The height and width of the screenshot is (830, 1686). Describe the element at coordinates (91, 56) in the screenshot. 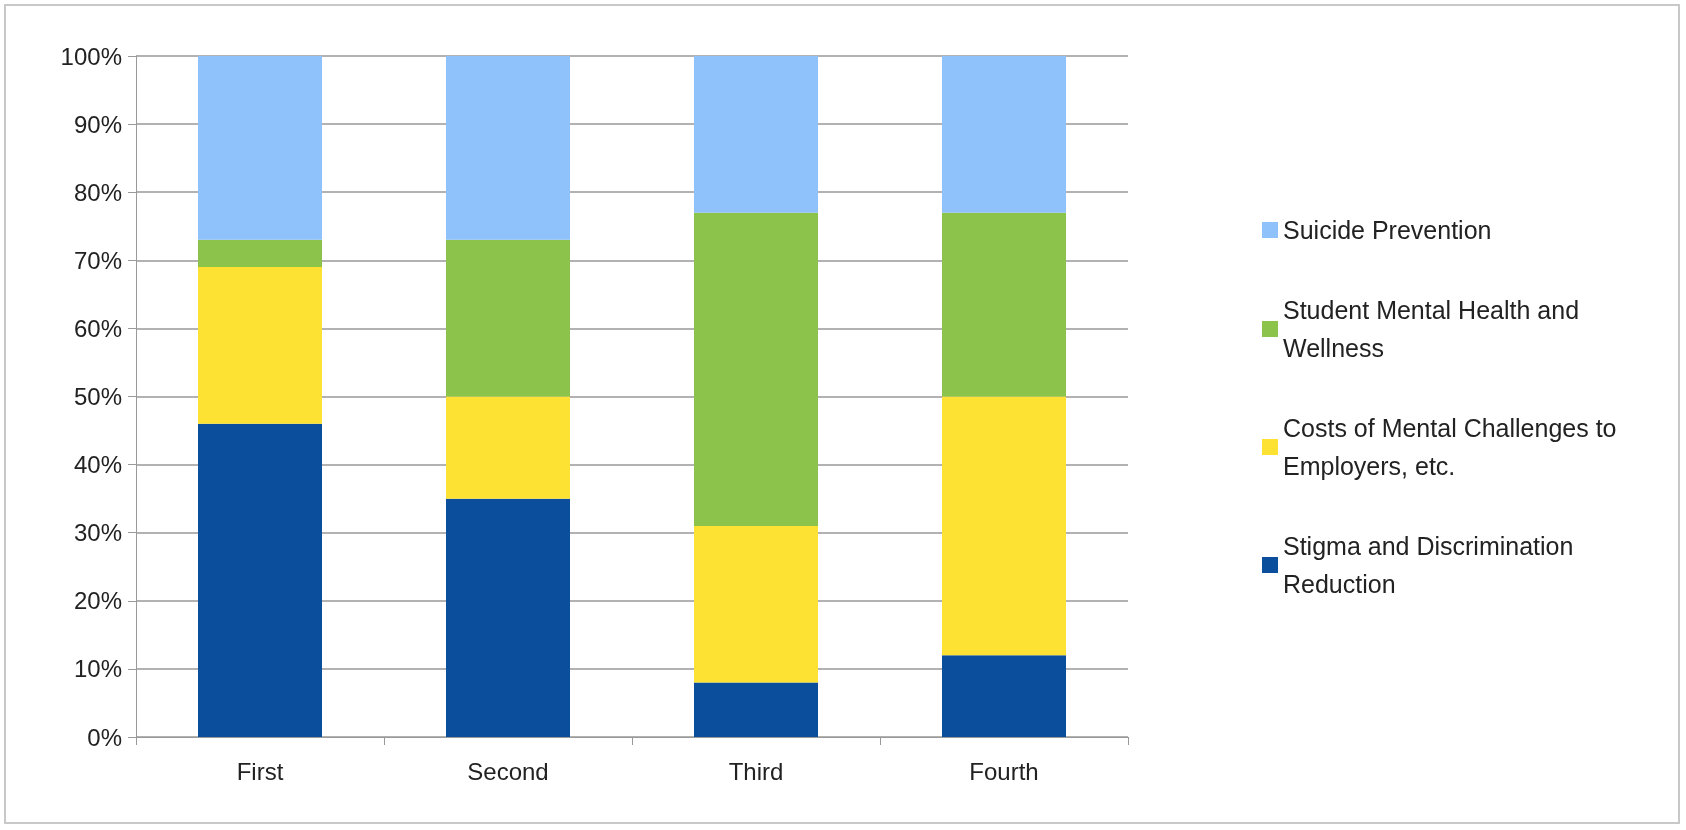

I see `y-tick-label: 100%` at that location.